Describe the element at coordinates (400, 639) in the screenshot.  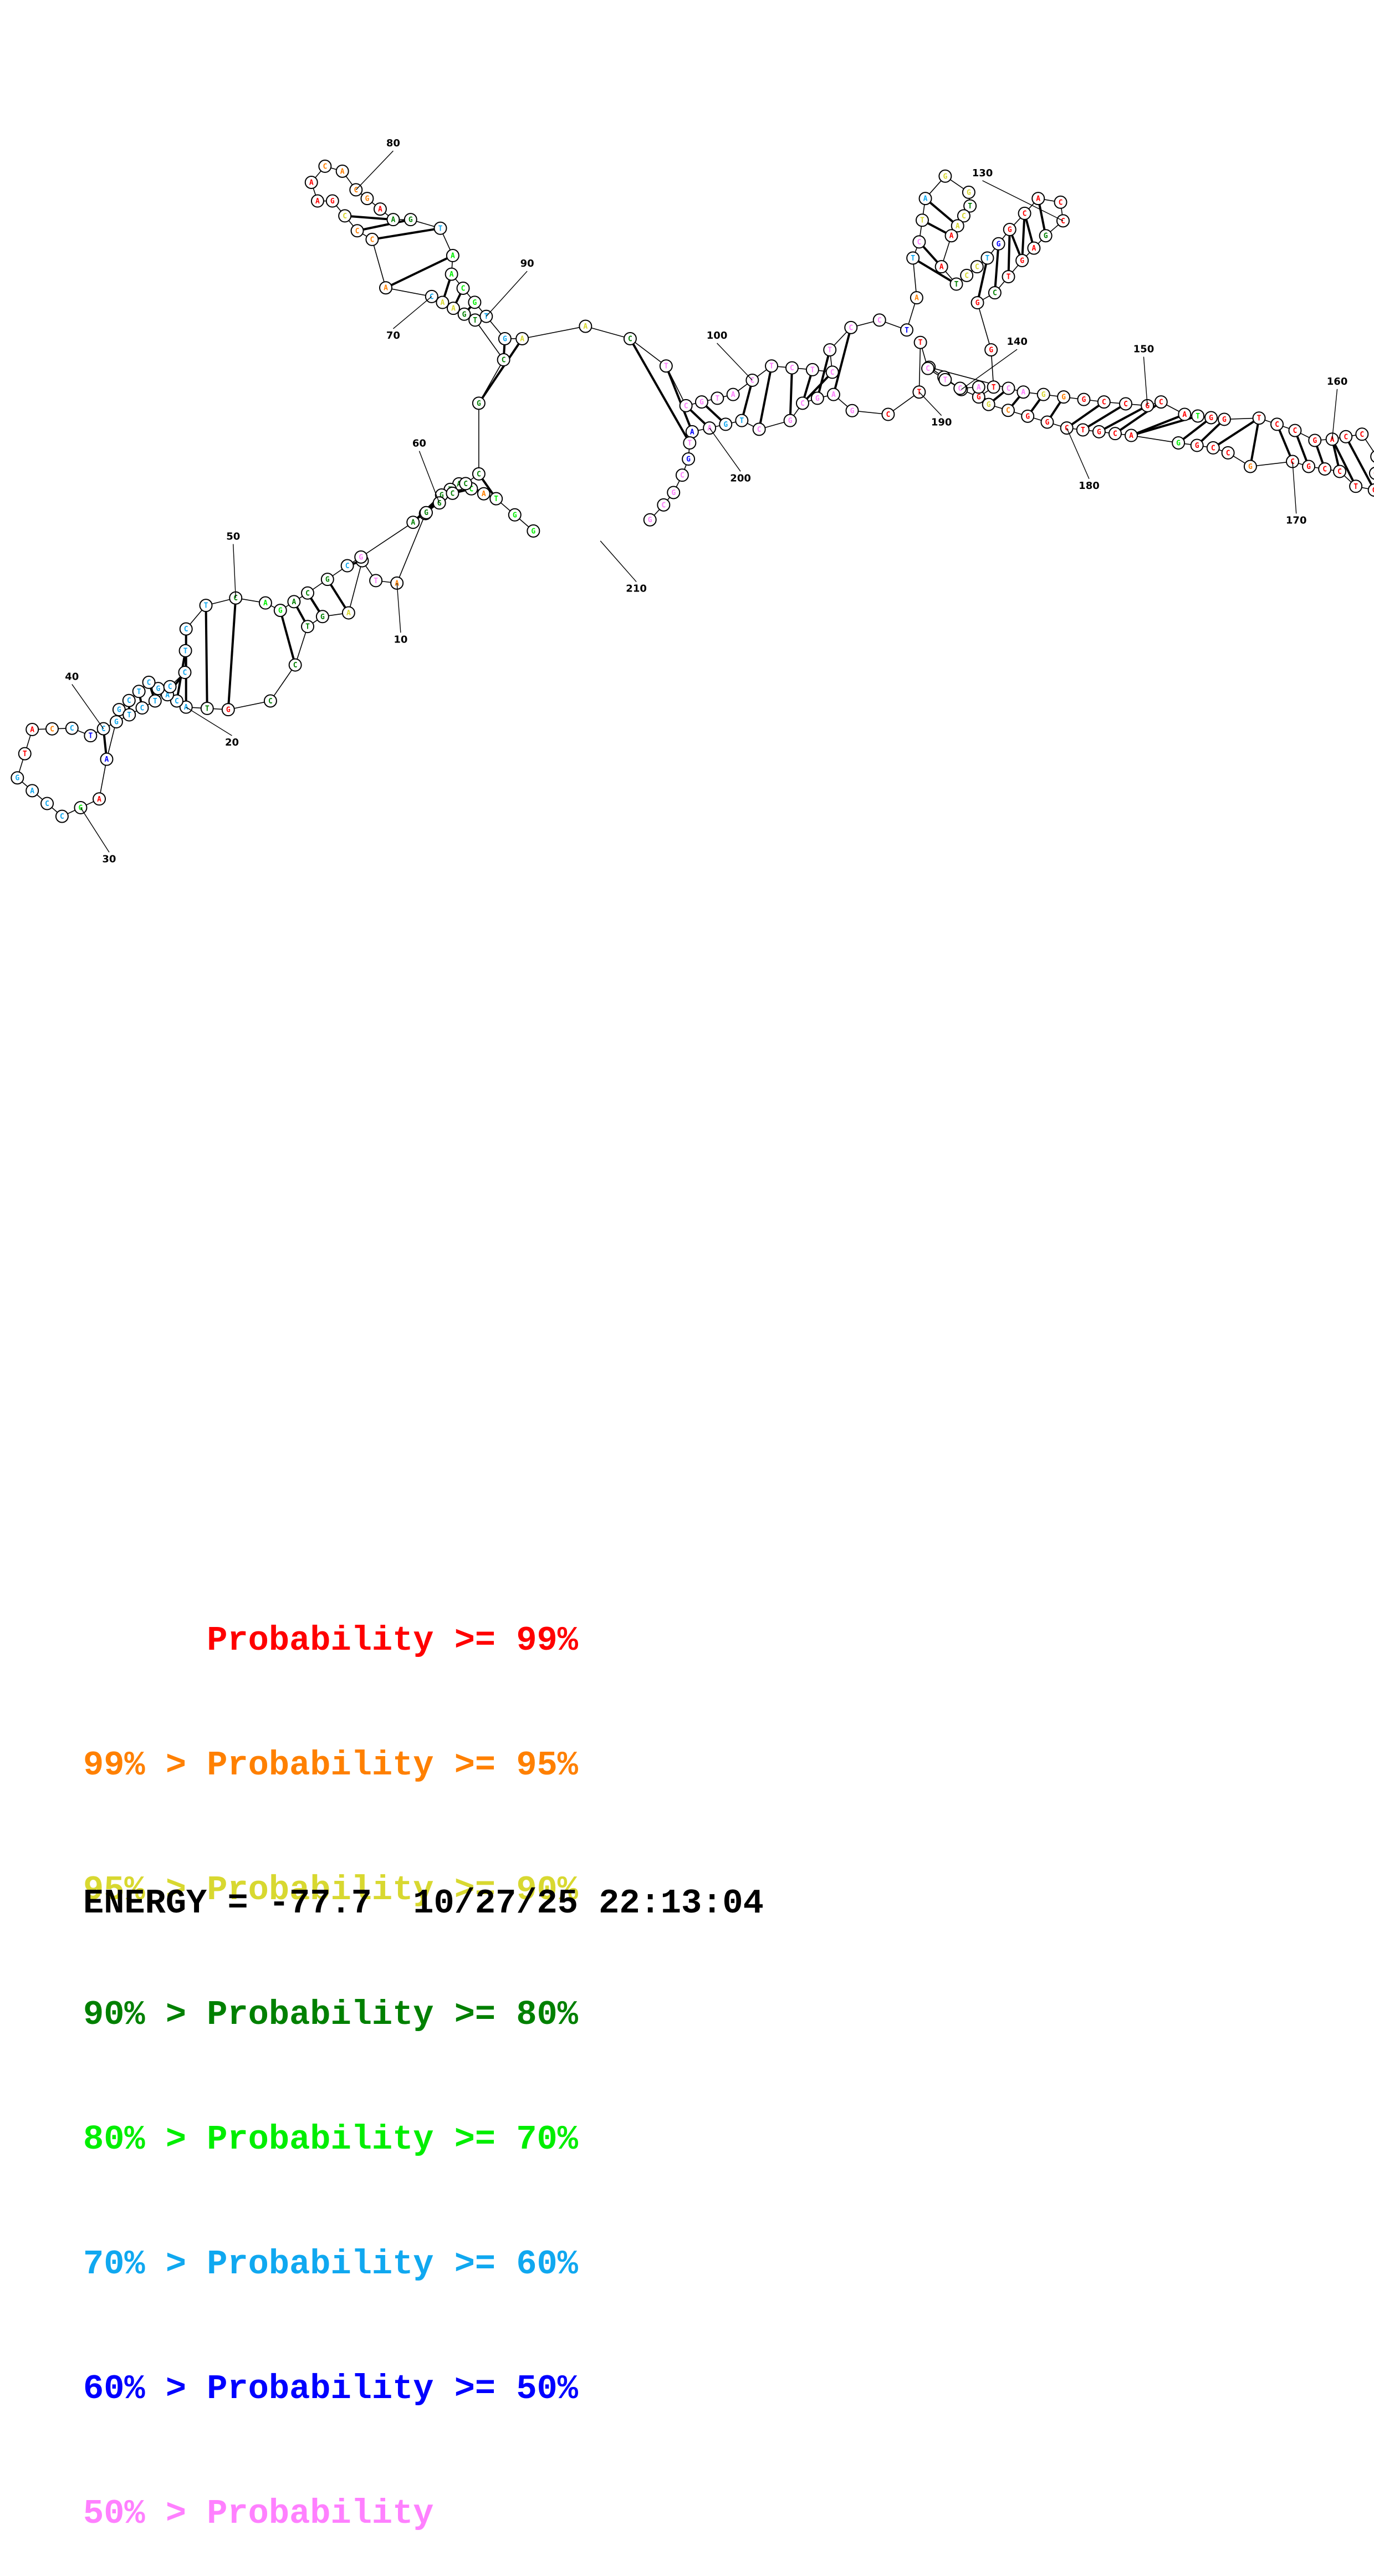
I see `position-label: 10` at that location.